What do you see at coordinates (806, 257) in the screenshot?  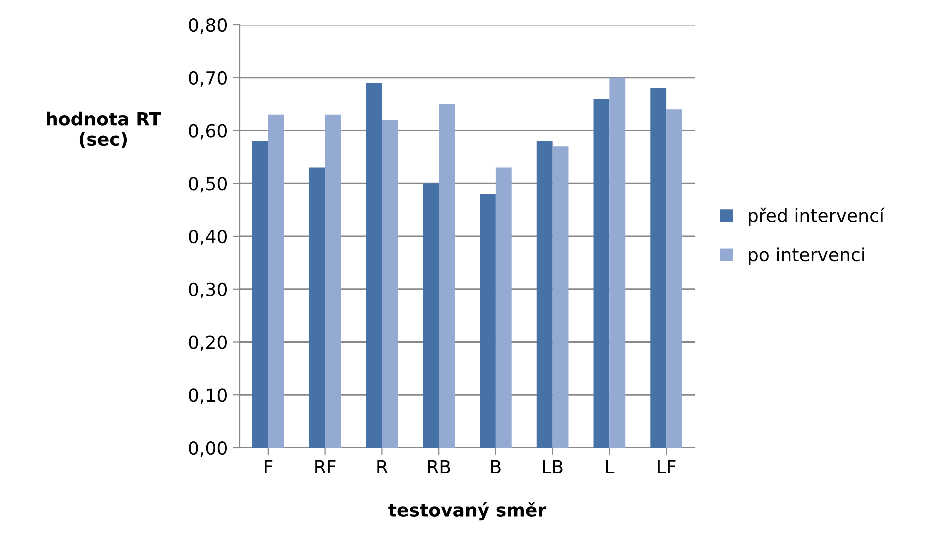 I see `legend-label: po intervenci` at bounding box center [806, 257].